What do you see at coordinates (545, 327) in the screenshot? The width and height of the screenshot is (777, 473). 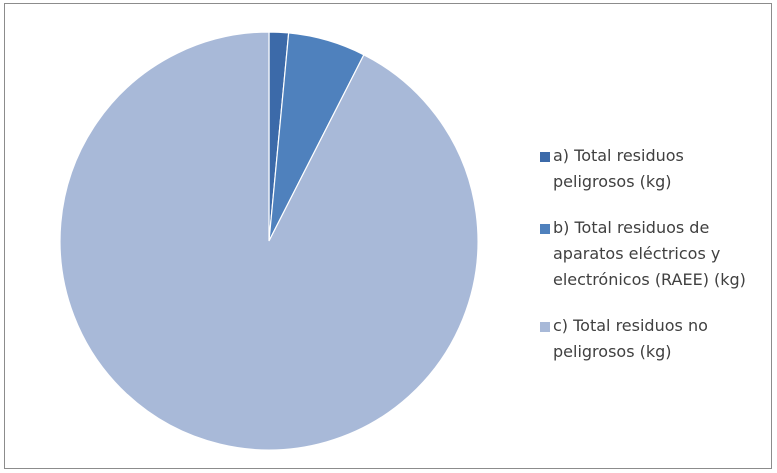 I see `legend-swatch-no-peligrosos` at bounding box center [545, 327].